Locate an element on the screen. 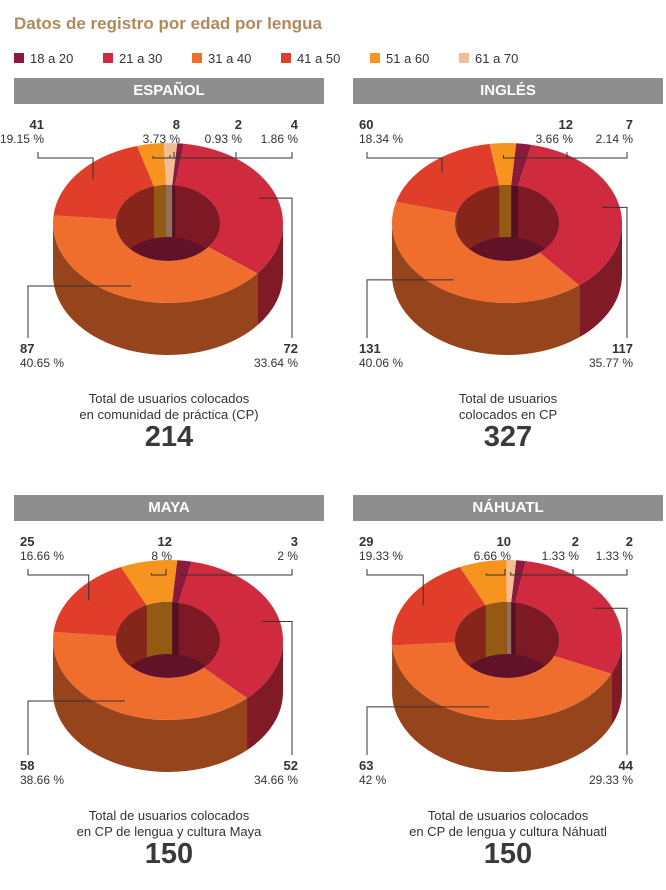 The height and width of the screenshot is (890, 666). caption-line: en comunidad de práctica (CP) is located at coordinates (169, 414).